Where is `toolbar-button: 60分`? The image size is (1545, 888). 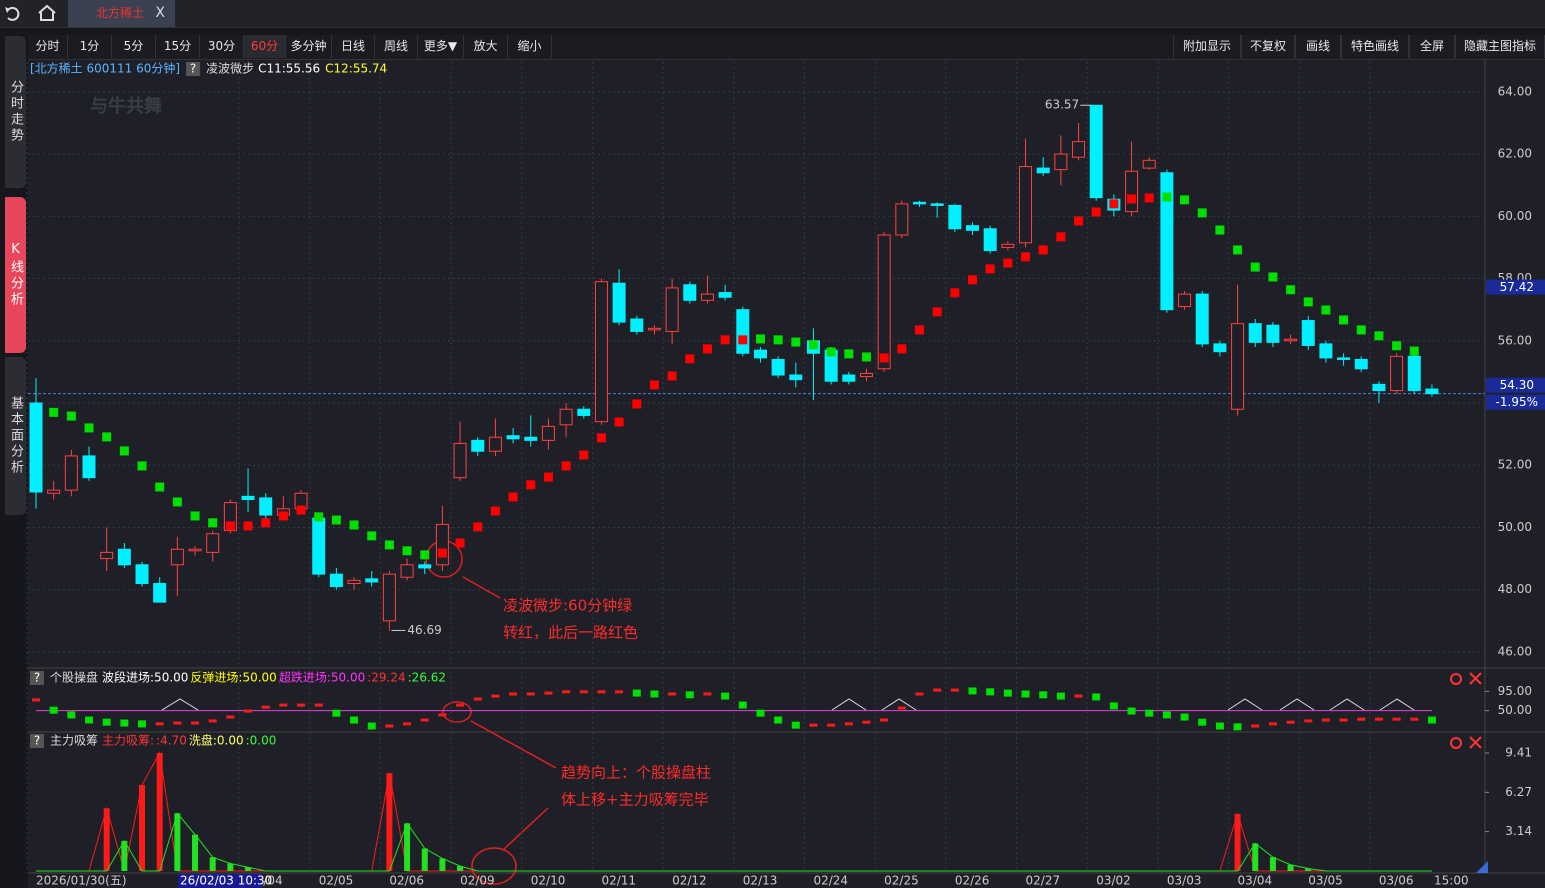
toolbar-button: 60分 is located at coordinates (265, 46).